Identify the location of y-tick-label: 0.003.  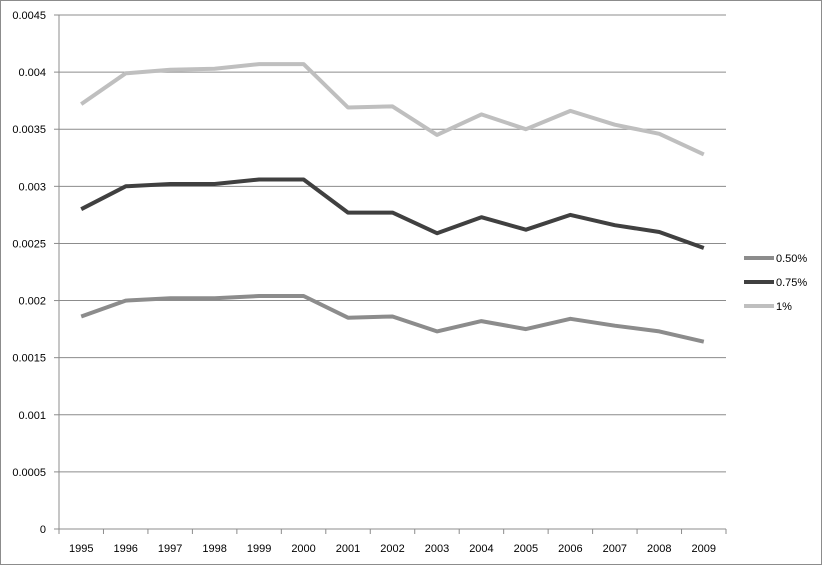
(32, 187).